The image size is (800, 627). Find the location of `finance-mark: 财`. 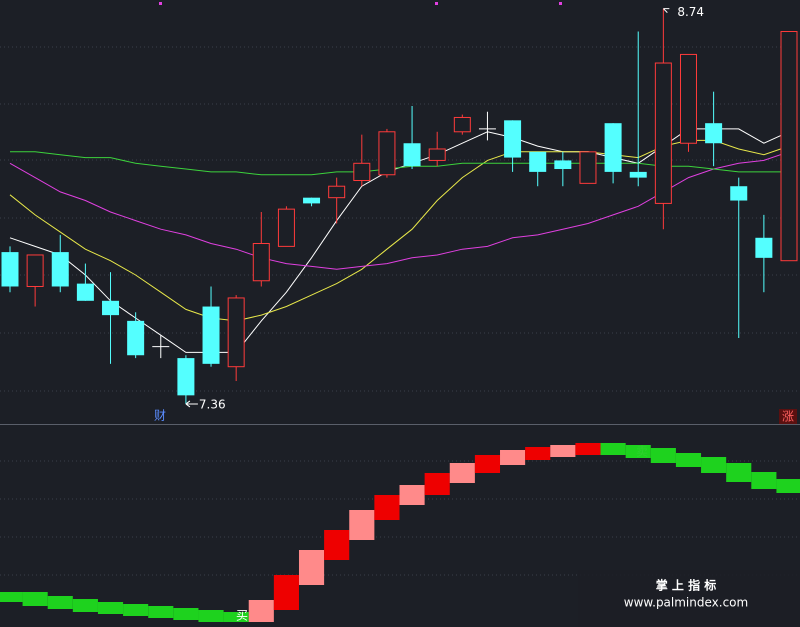

finance-mark: 财 is located at coordinates (160, 416).